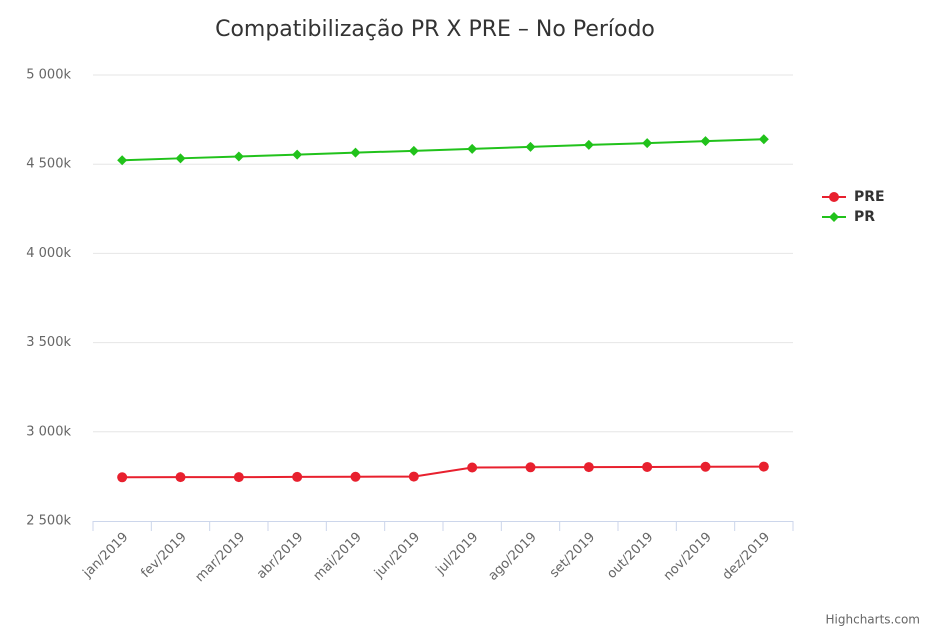  What do you see at coordinates (873, 620) in the screenshot?
I see `credits: Highcharts.com` at bounding box center [873, 620].